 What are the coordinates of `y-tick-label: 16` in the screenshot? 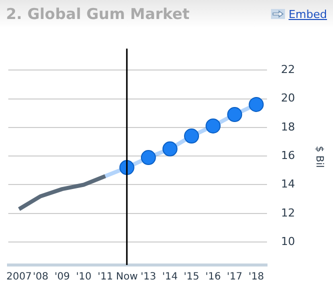 It's located at (288, 155).